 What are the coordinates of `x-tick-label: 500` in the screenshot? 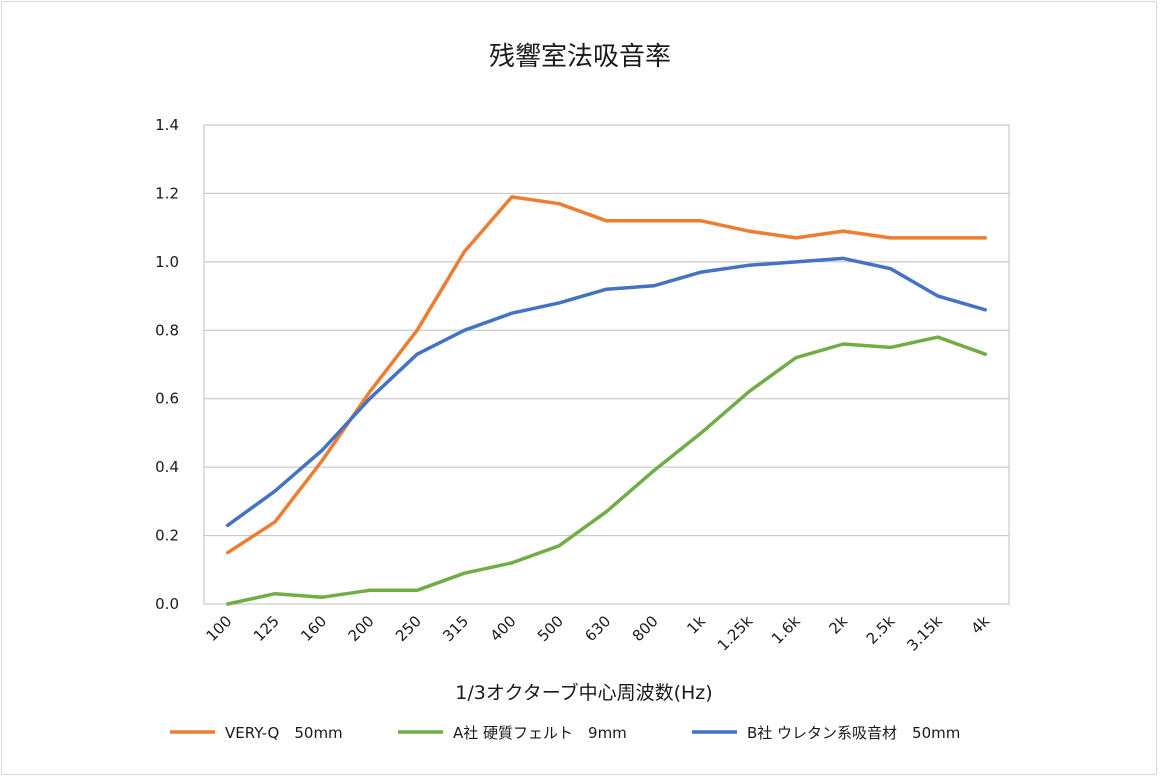 It's located at (550, 628).